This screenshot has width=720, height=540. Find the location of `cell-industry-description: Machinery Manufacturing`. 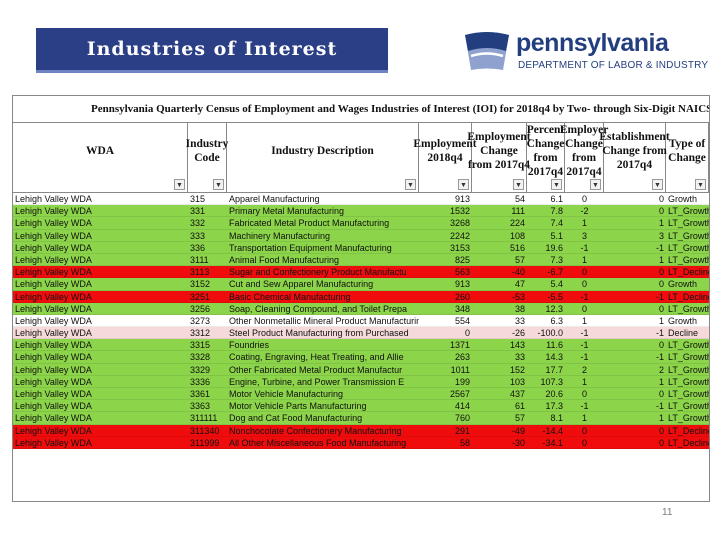

cell-industry-description: Machinery Manufacturing is located at coordinates (280, 235).